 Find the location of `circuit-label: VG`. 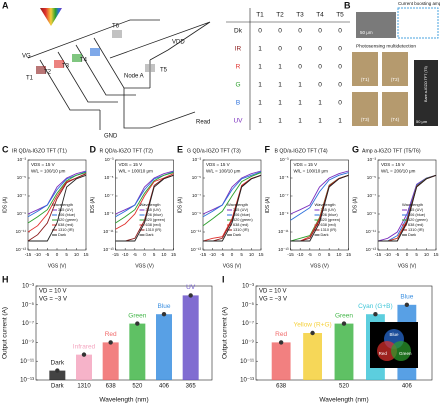

circuit-label: VG is located at coordinates (26, 57).